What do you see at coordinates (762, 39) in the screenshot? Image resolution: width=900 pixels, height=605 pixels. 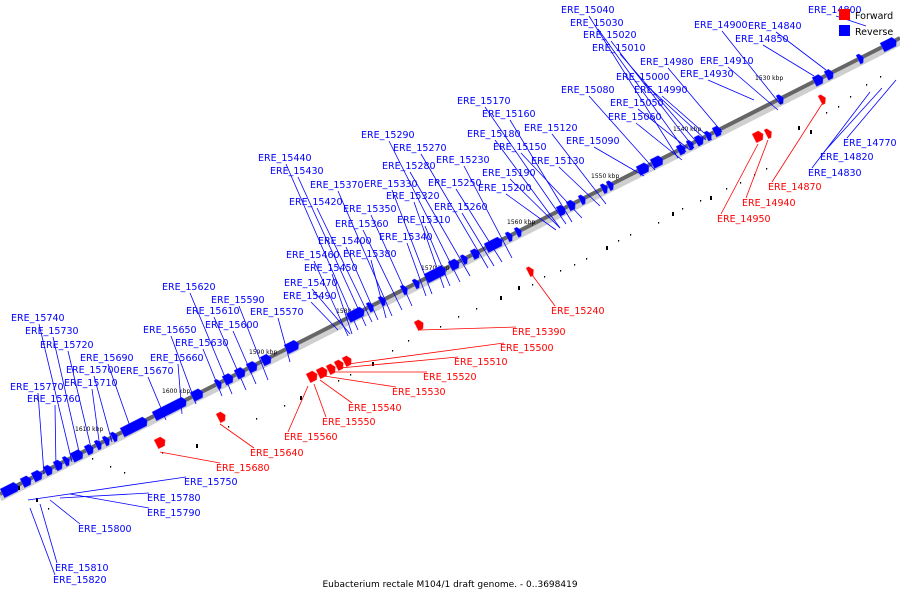 I see `gene-label-ere-14850: ERE_14850` at bounding box center [762, 39].